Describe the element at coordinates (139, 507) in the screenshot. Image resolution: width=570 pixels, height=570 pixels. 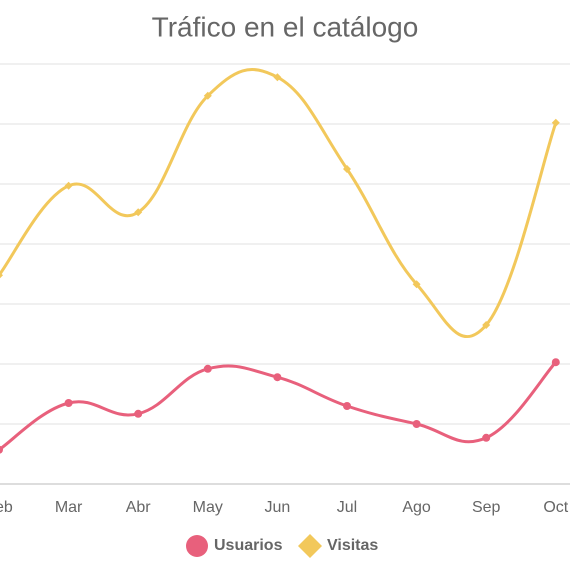
I see `x-tick-label: Abr` at that location.